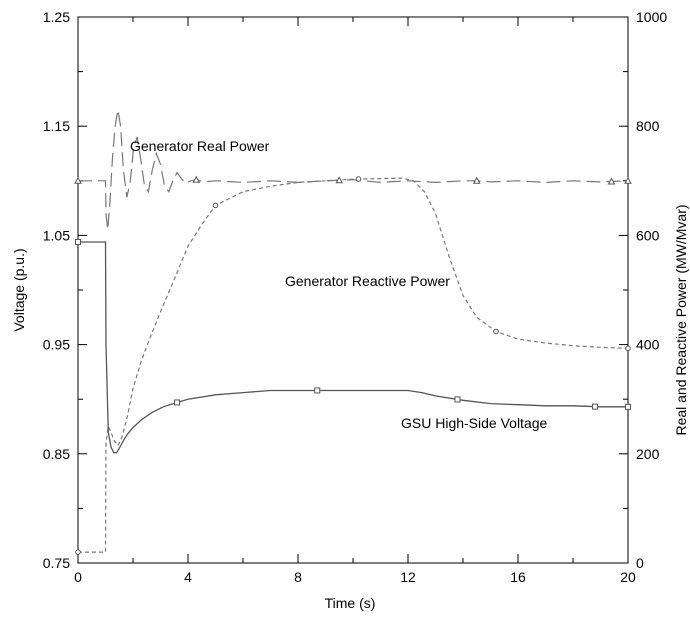 This screenshot has height=617, width=690. What do you see at coordinates (19, 289) in the screenshot?
I see `y-axis-left-title: Voltage (p.u.)` at bounding box center [19, 289].